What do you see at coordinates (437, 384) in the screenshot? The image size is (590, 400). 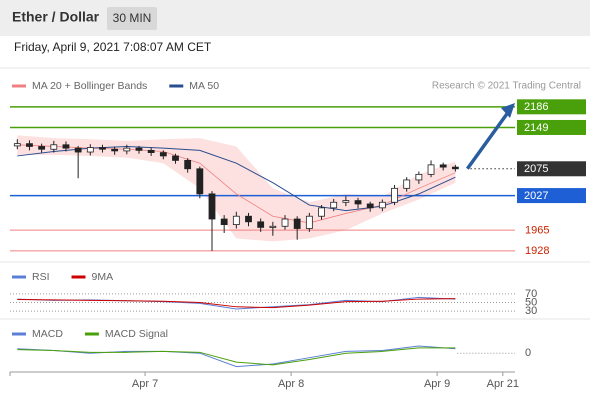 I see `x-tick-label: Apr 9` at bounding box center [437, 384].